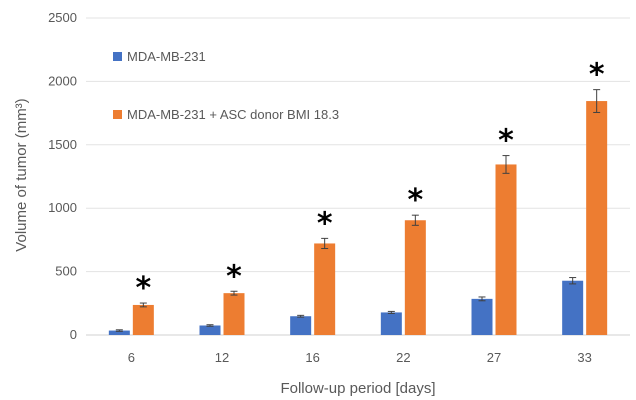  I want to click on x-tick-label: 33, so click(584, 357).